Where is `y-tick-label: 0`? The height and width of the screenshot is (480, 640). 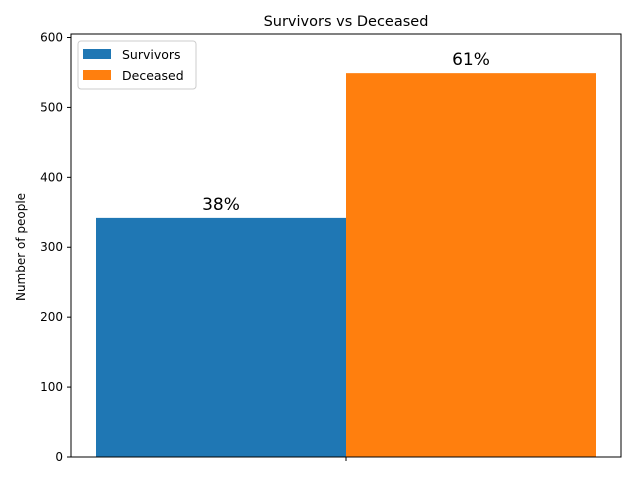
y-tick-label: 0 is located at coordinates (59, 457).